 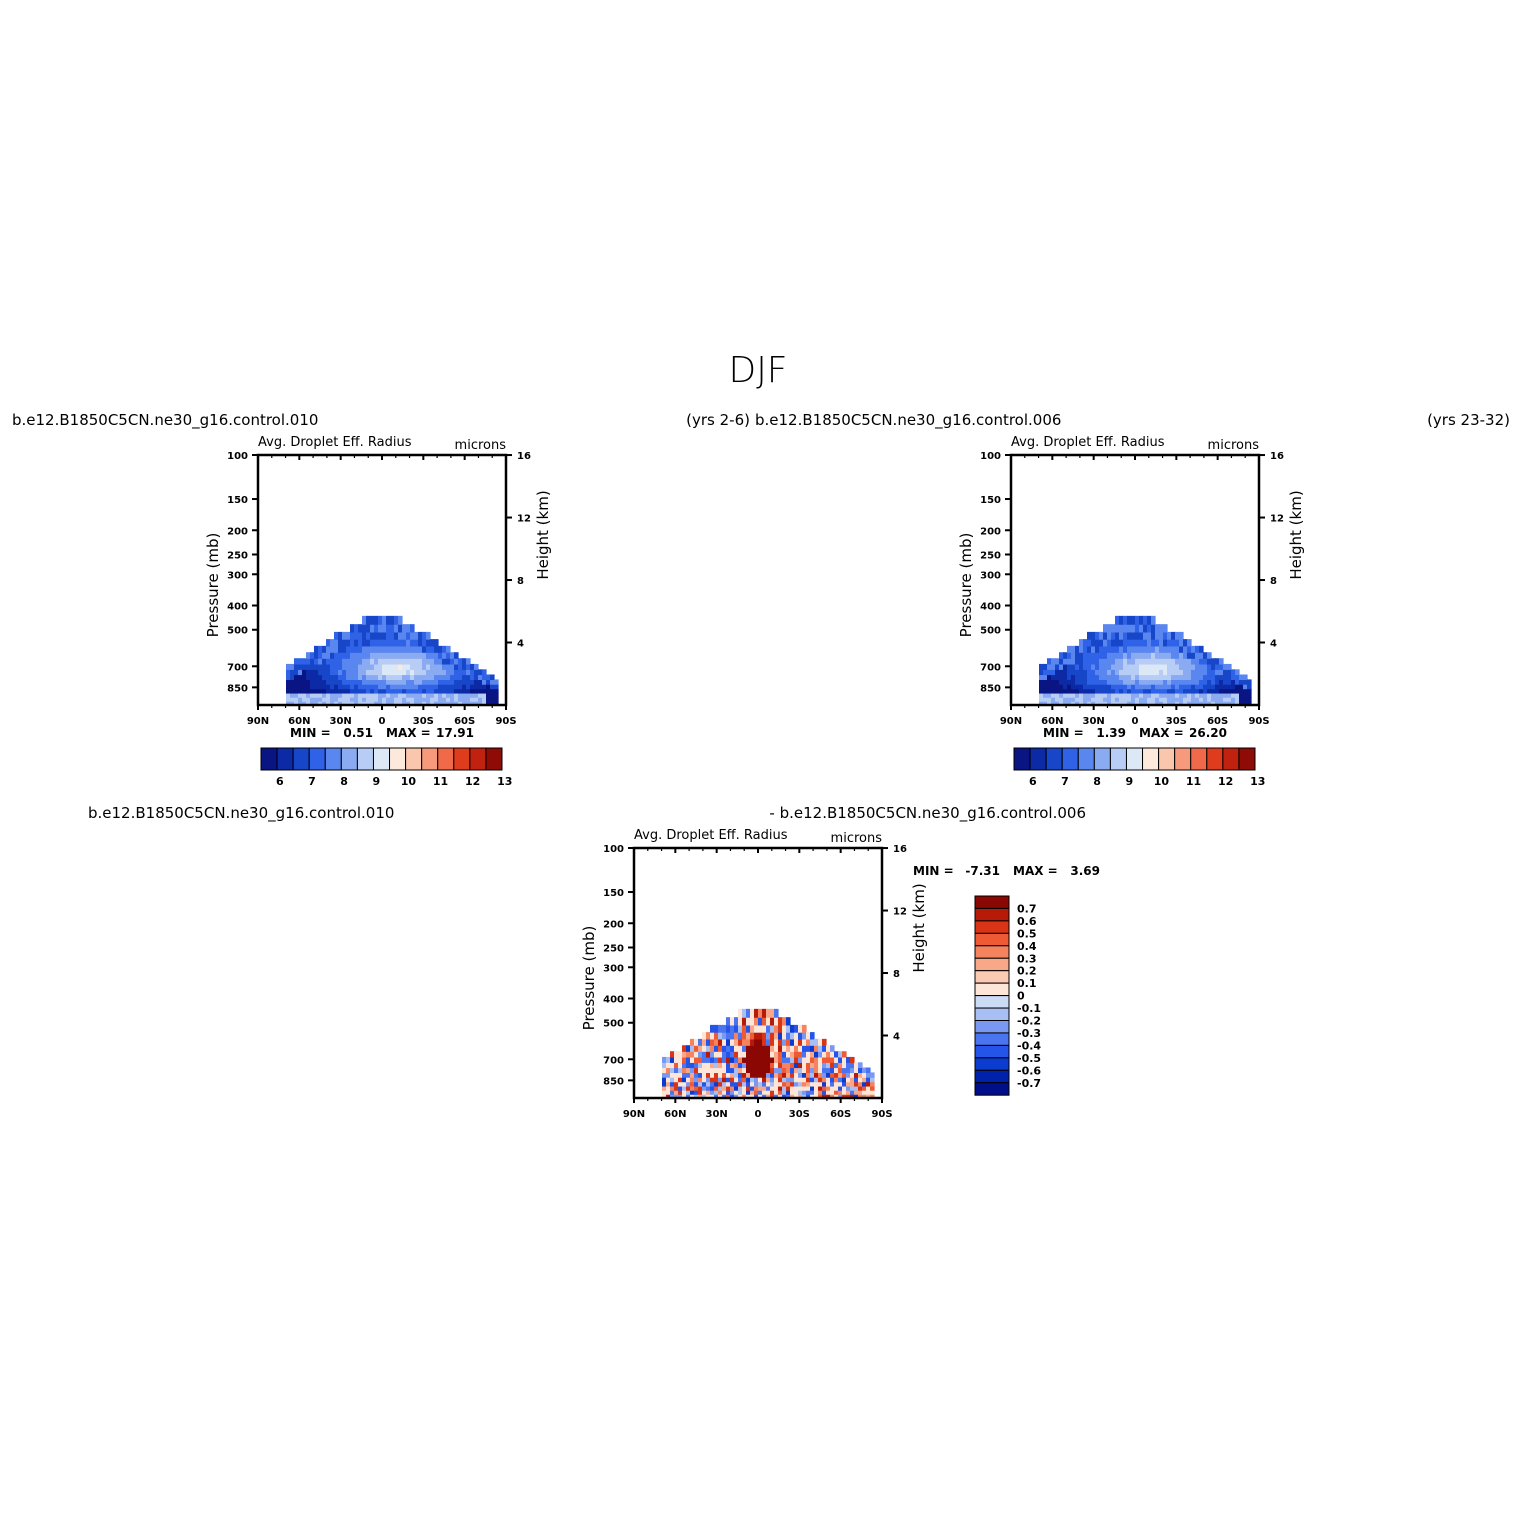 I want to click on y-axis-label: Pressure (mb), so click(x=213, y=585).